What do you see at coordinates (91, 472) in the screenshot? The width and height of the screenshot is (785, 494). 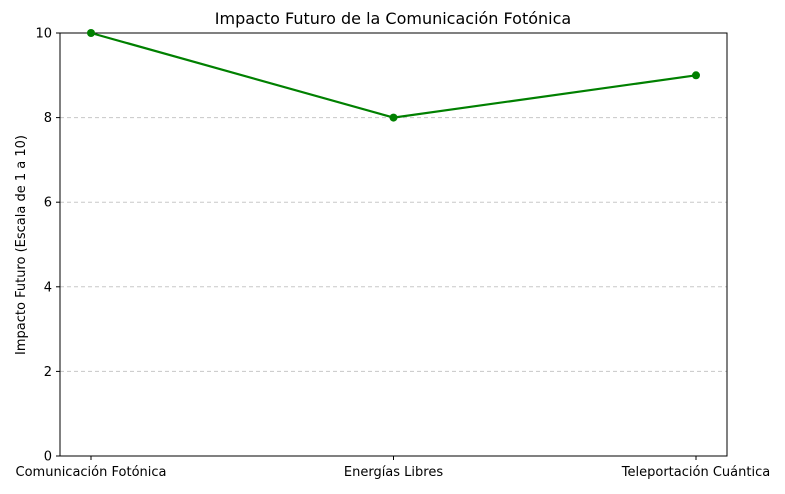 I see `x-tick-label: Comunicación Fotónica` at bounding box center [91, 472].